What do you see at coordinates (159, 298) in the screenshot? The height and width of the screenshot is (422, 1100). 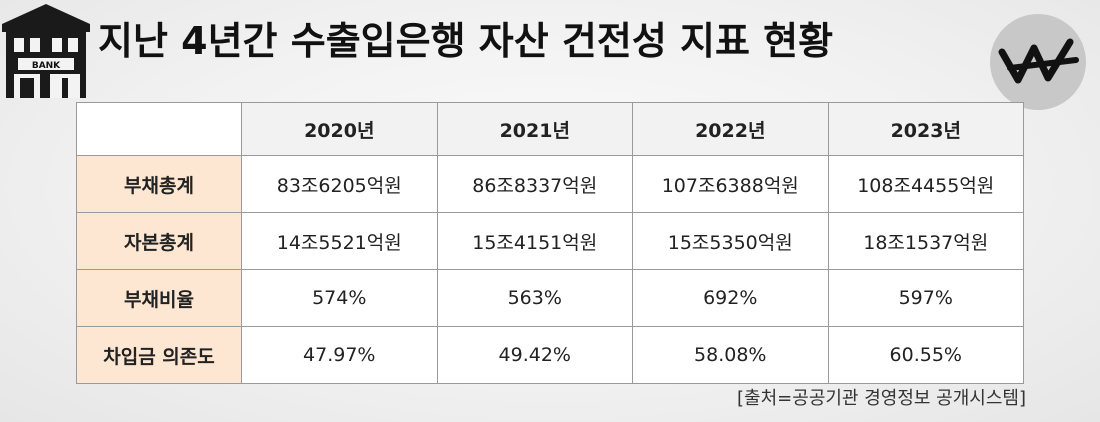 I see `row-header: 부채비율` at bounding box center [159, 298].